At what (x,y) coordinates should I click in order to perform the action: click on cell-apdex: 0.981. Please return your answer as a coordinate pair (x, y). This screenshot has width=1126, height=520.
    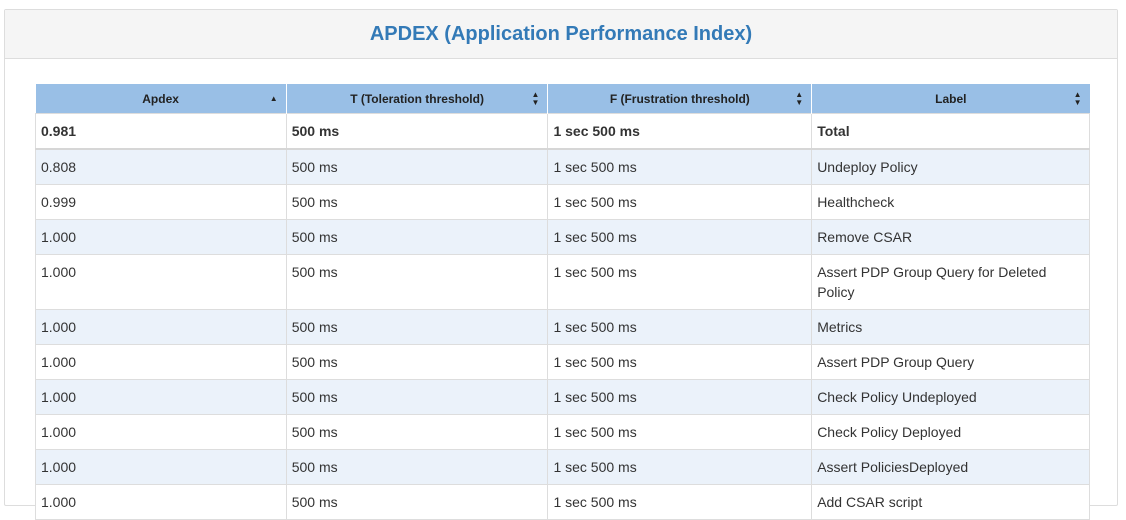
    Looking at the image, I should click on (161, 131).